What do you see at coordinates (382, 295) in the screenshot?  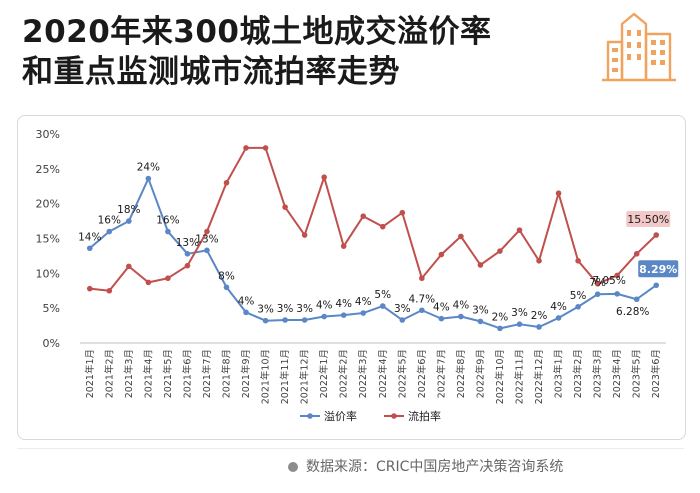 I see `premium-data-label: 5%` at bounding box center [382, 295].